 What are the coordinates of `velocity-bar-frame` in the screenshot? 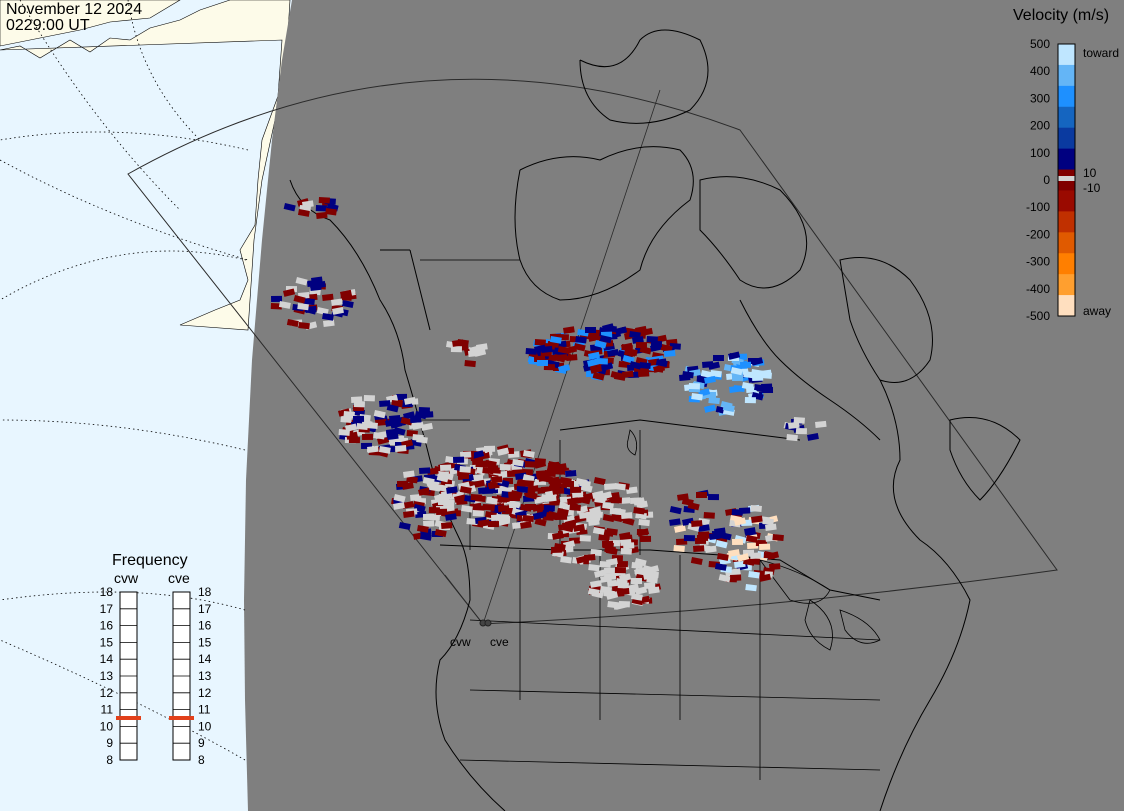 It's located at (1066, 180).